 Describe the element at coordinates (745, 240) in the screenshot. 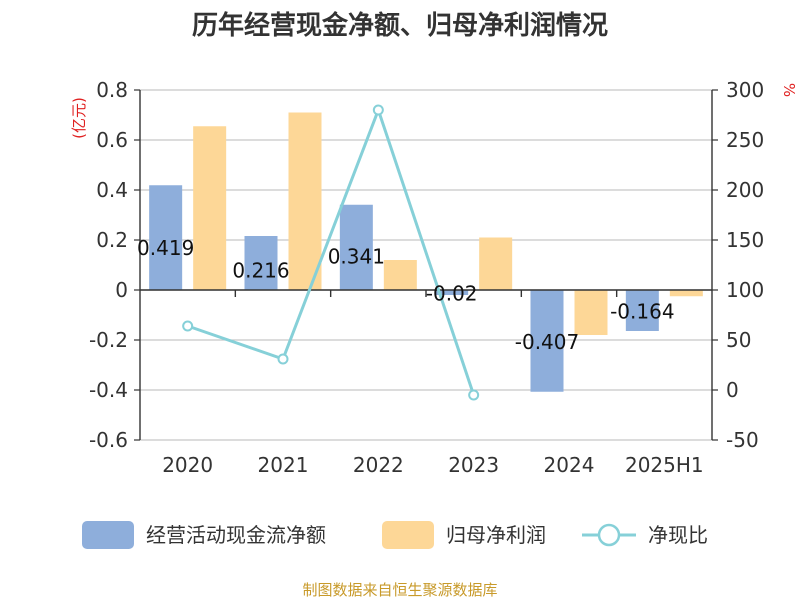

I see `right-tick-label: 150` at that location.